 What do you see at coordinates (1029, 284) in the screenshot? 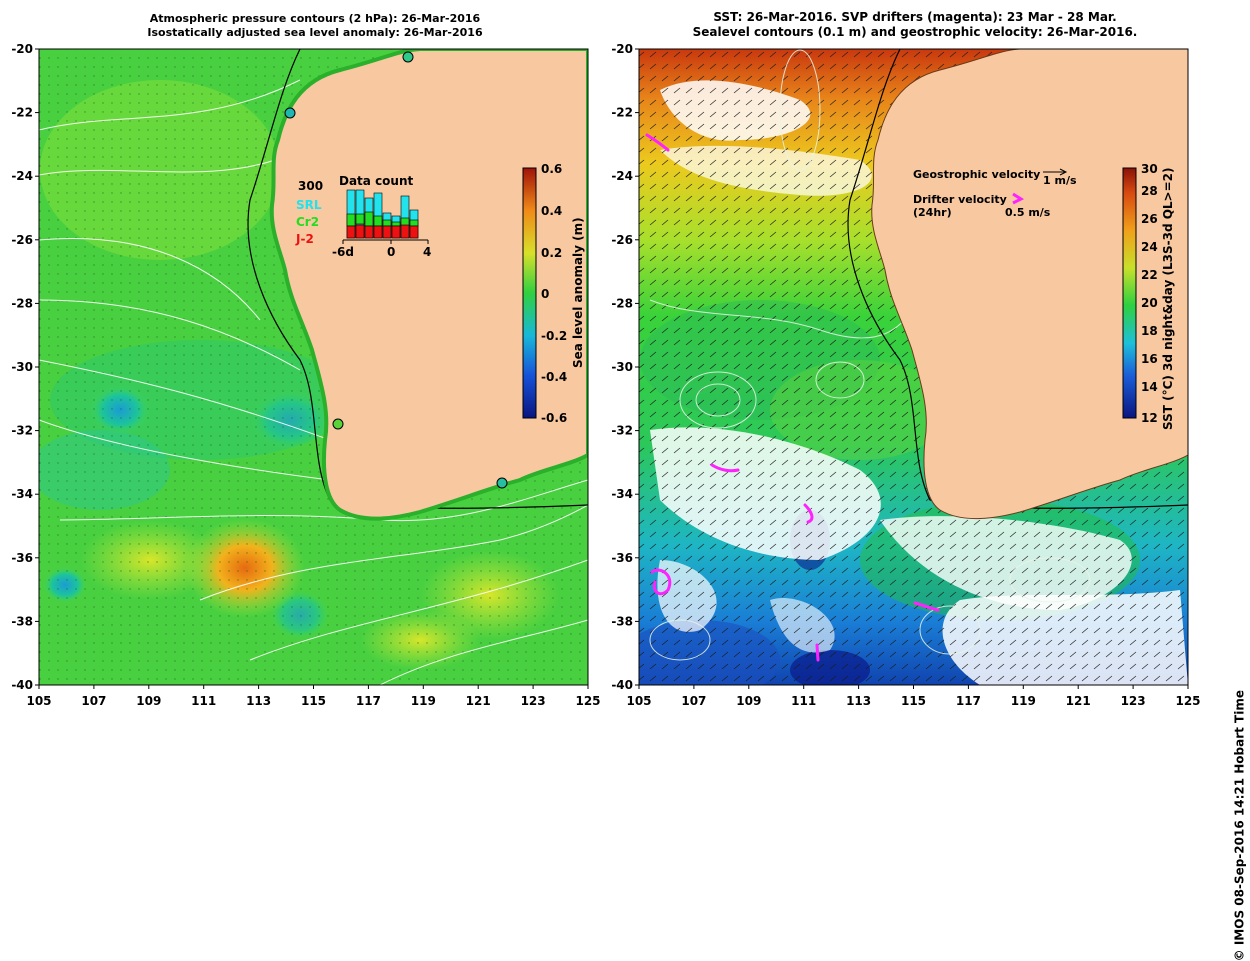
I see `australia-land-right` at bounding box center [1029, 284].